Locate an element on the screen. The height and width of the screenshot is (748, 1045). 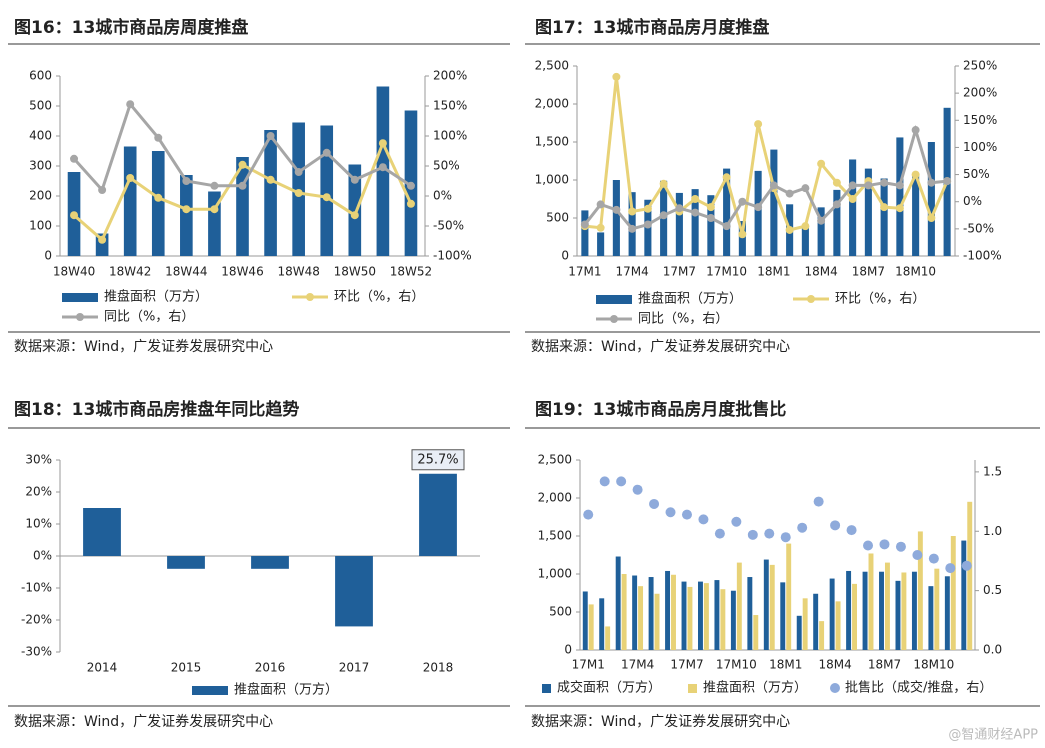
y-tick-label: 0 is located at coordinates (565, 256).